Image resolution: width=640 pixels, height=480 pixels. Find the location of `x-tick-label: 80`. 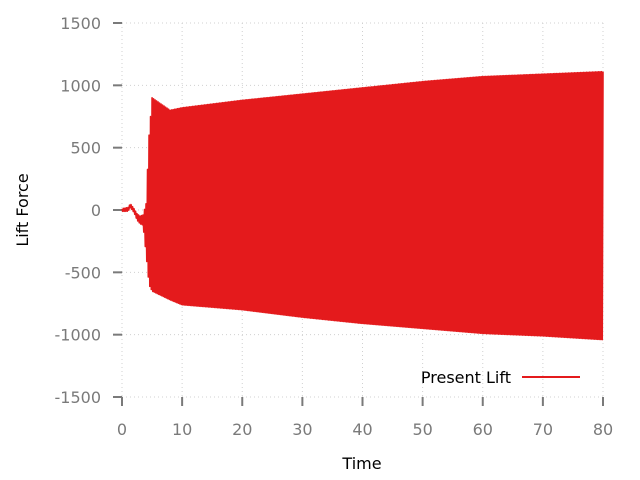

x-tick-label: 80 is located at coordinates (603, 429).